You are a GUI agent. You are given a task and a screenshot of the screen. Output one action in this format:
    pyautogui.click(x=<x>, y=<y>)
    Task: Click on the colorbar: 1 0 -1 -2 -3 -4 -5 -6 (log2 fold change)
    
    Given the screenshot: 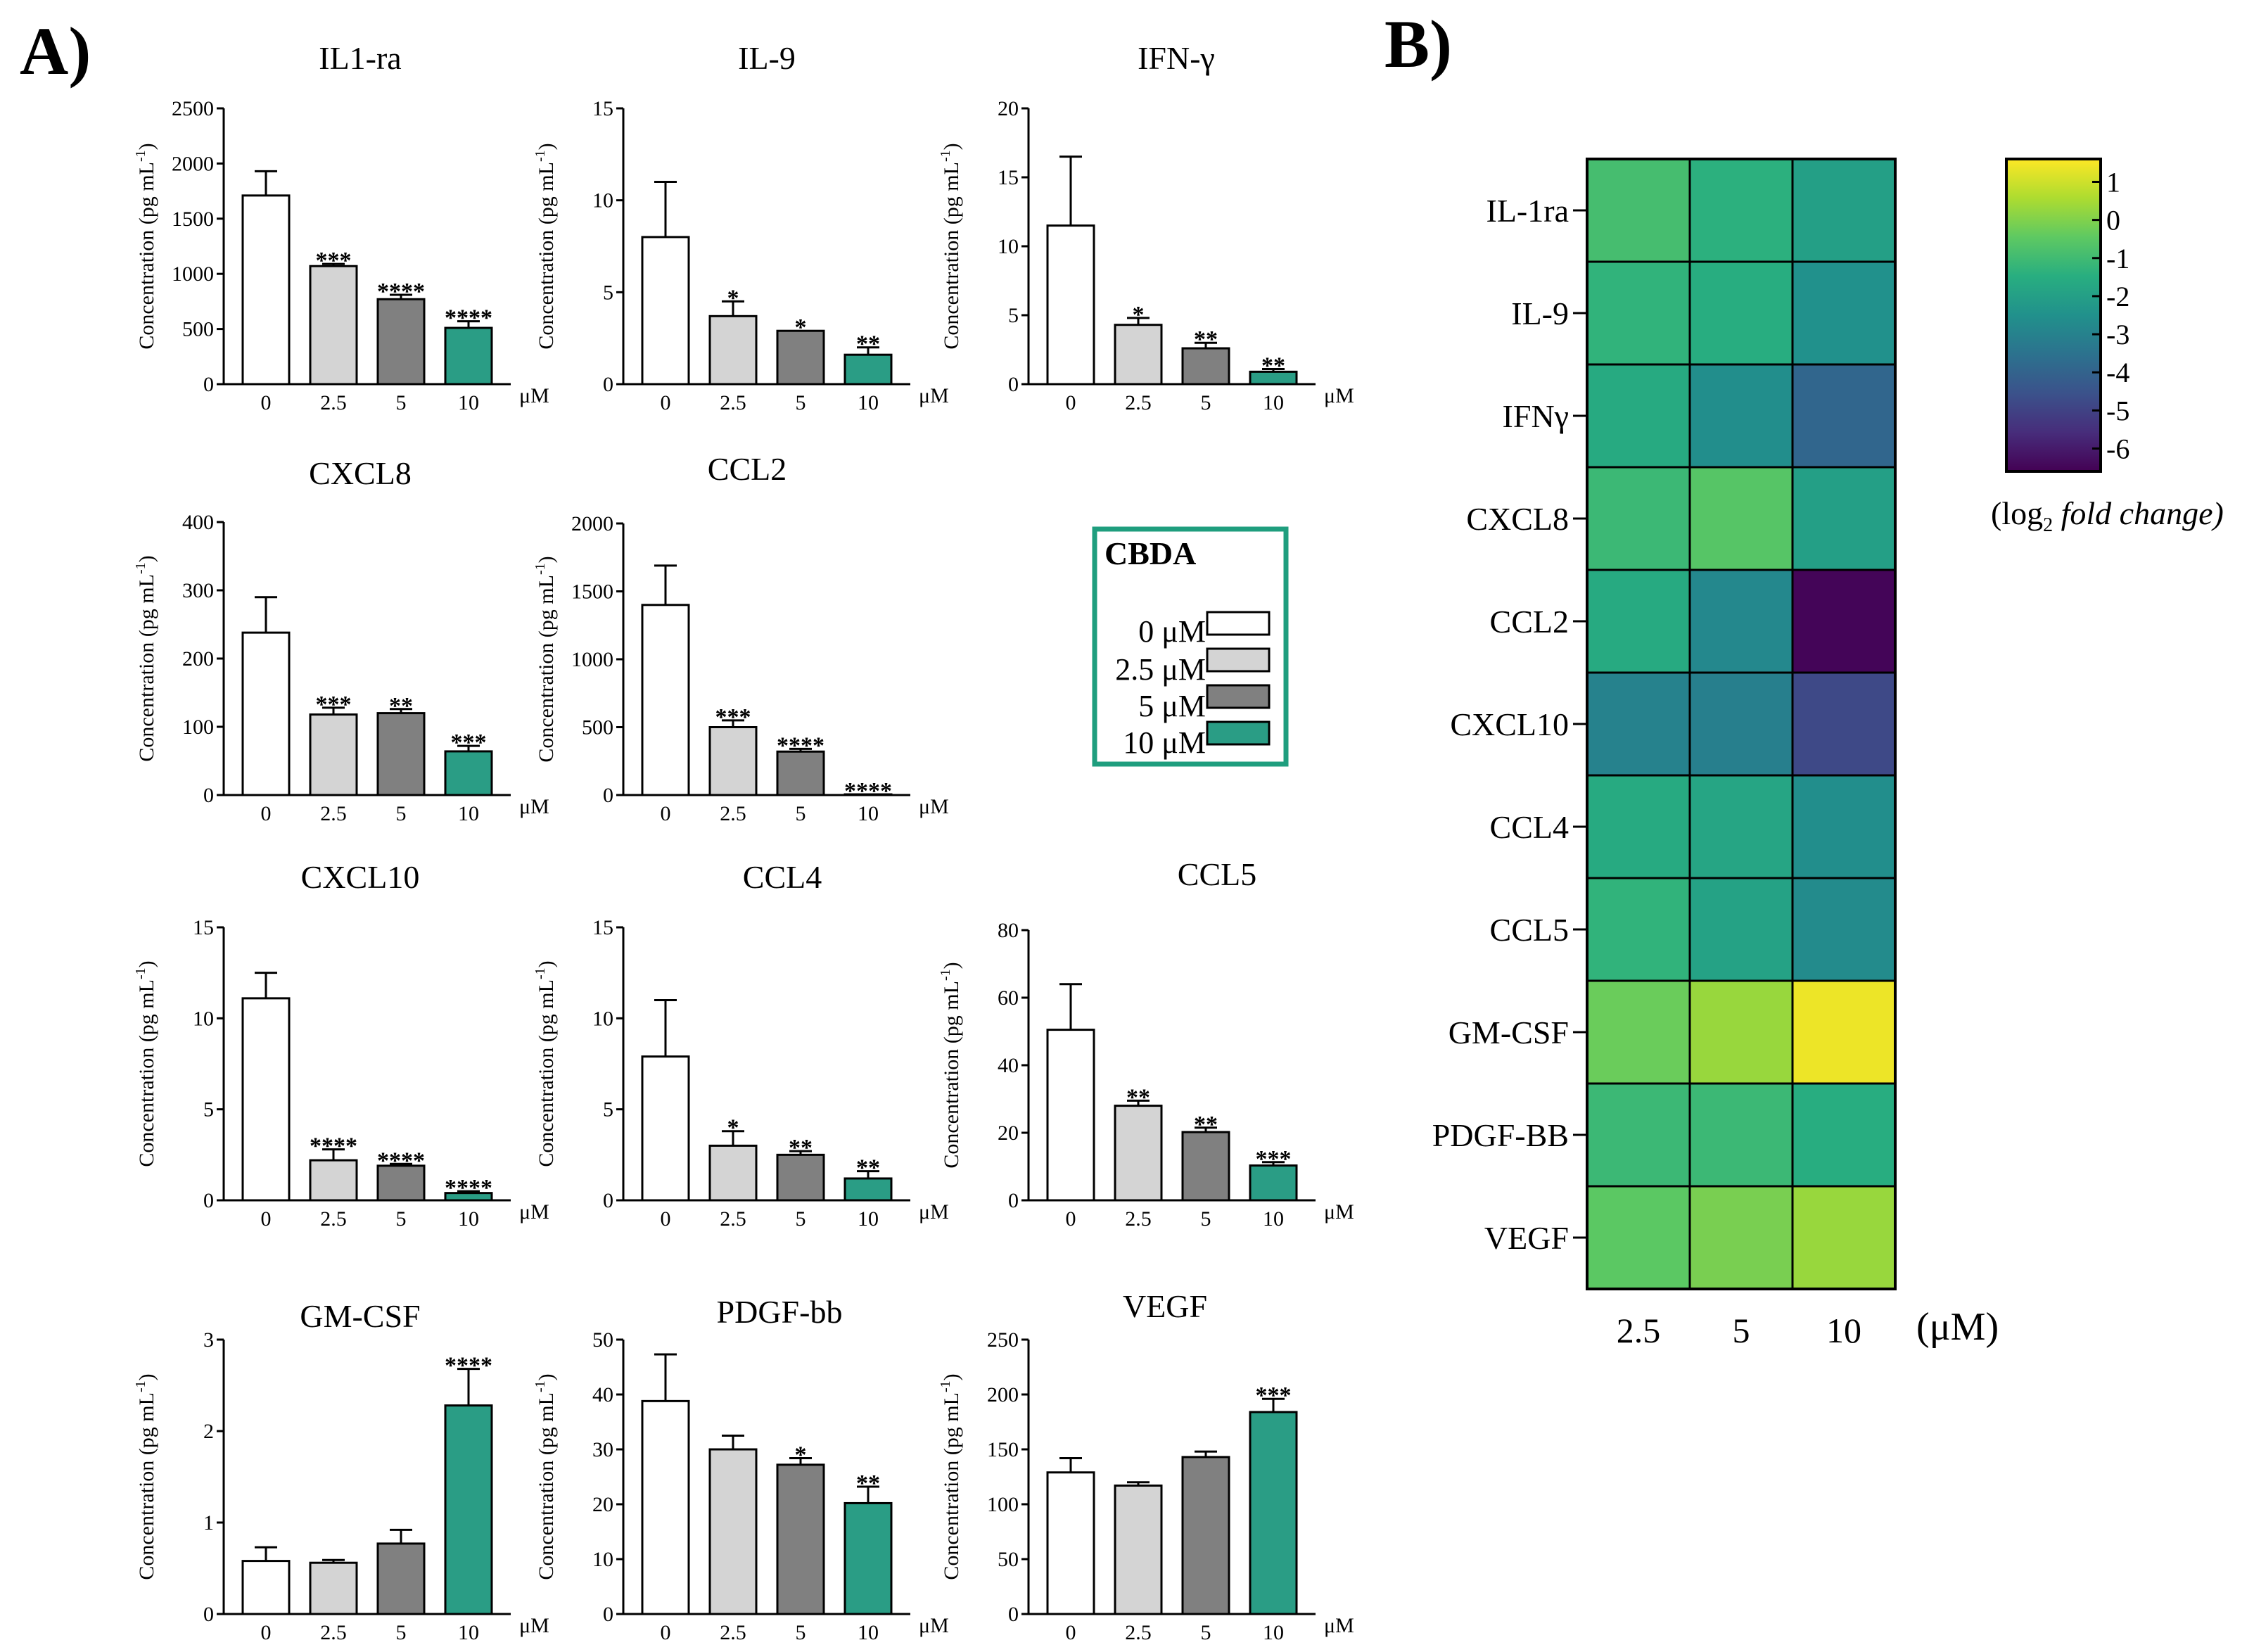 What is the action you would take?
    pyautogui.click(x=2108, y=347)
    